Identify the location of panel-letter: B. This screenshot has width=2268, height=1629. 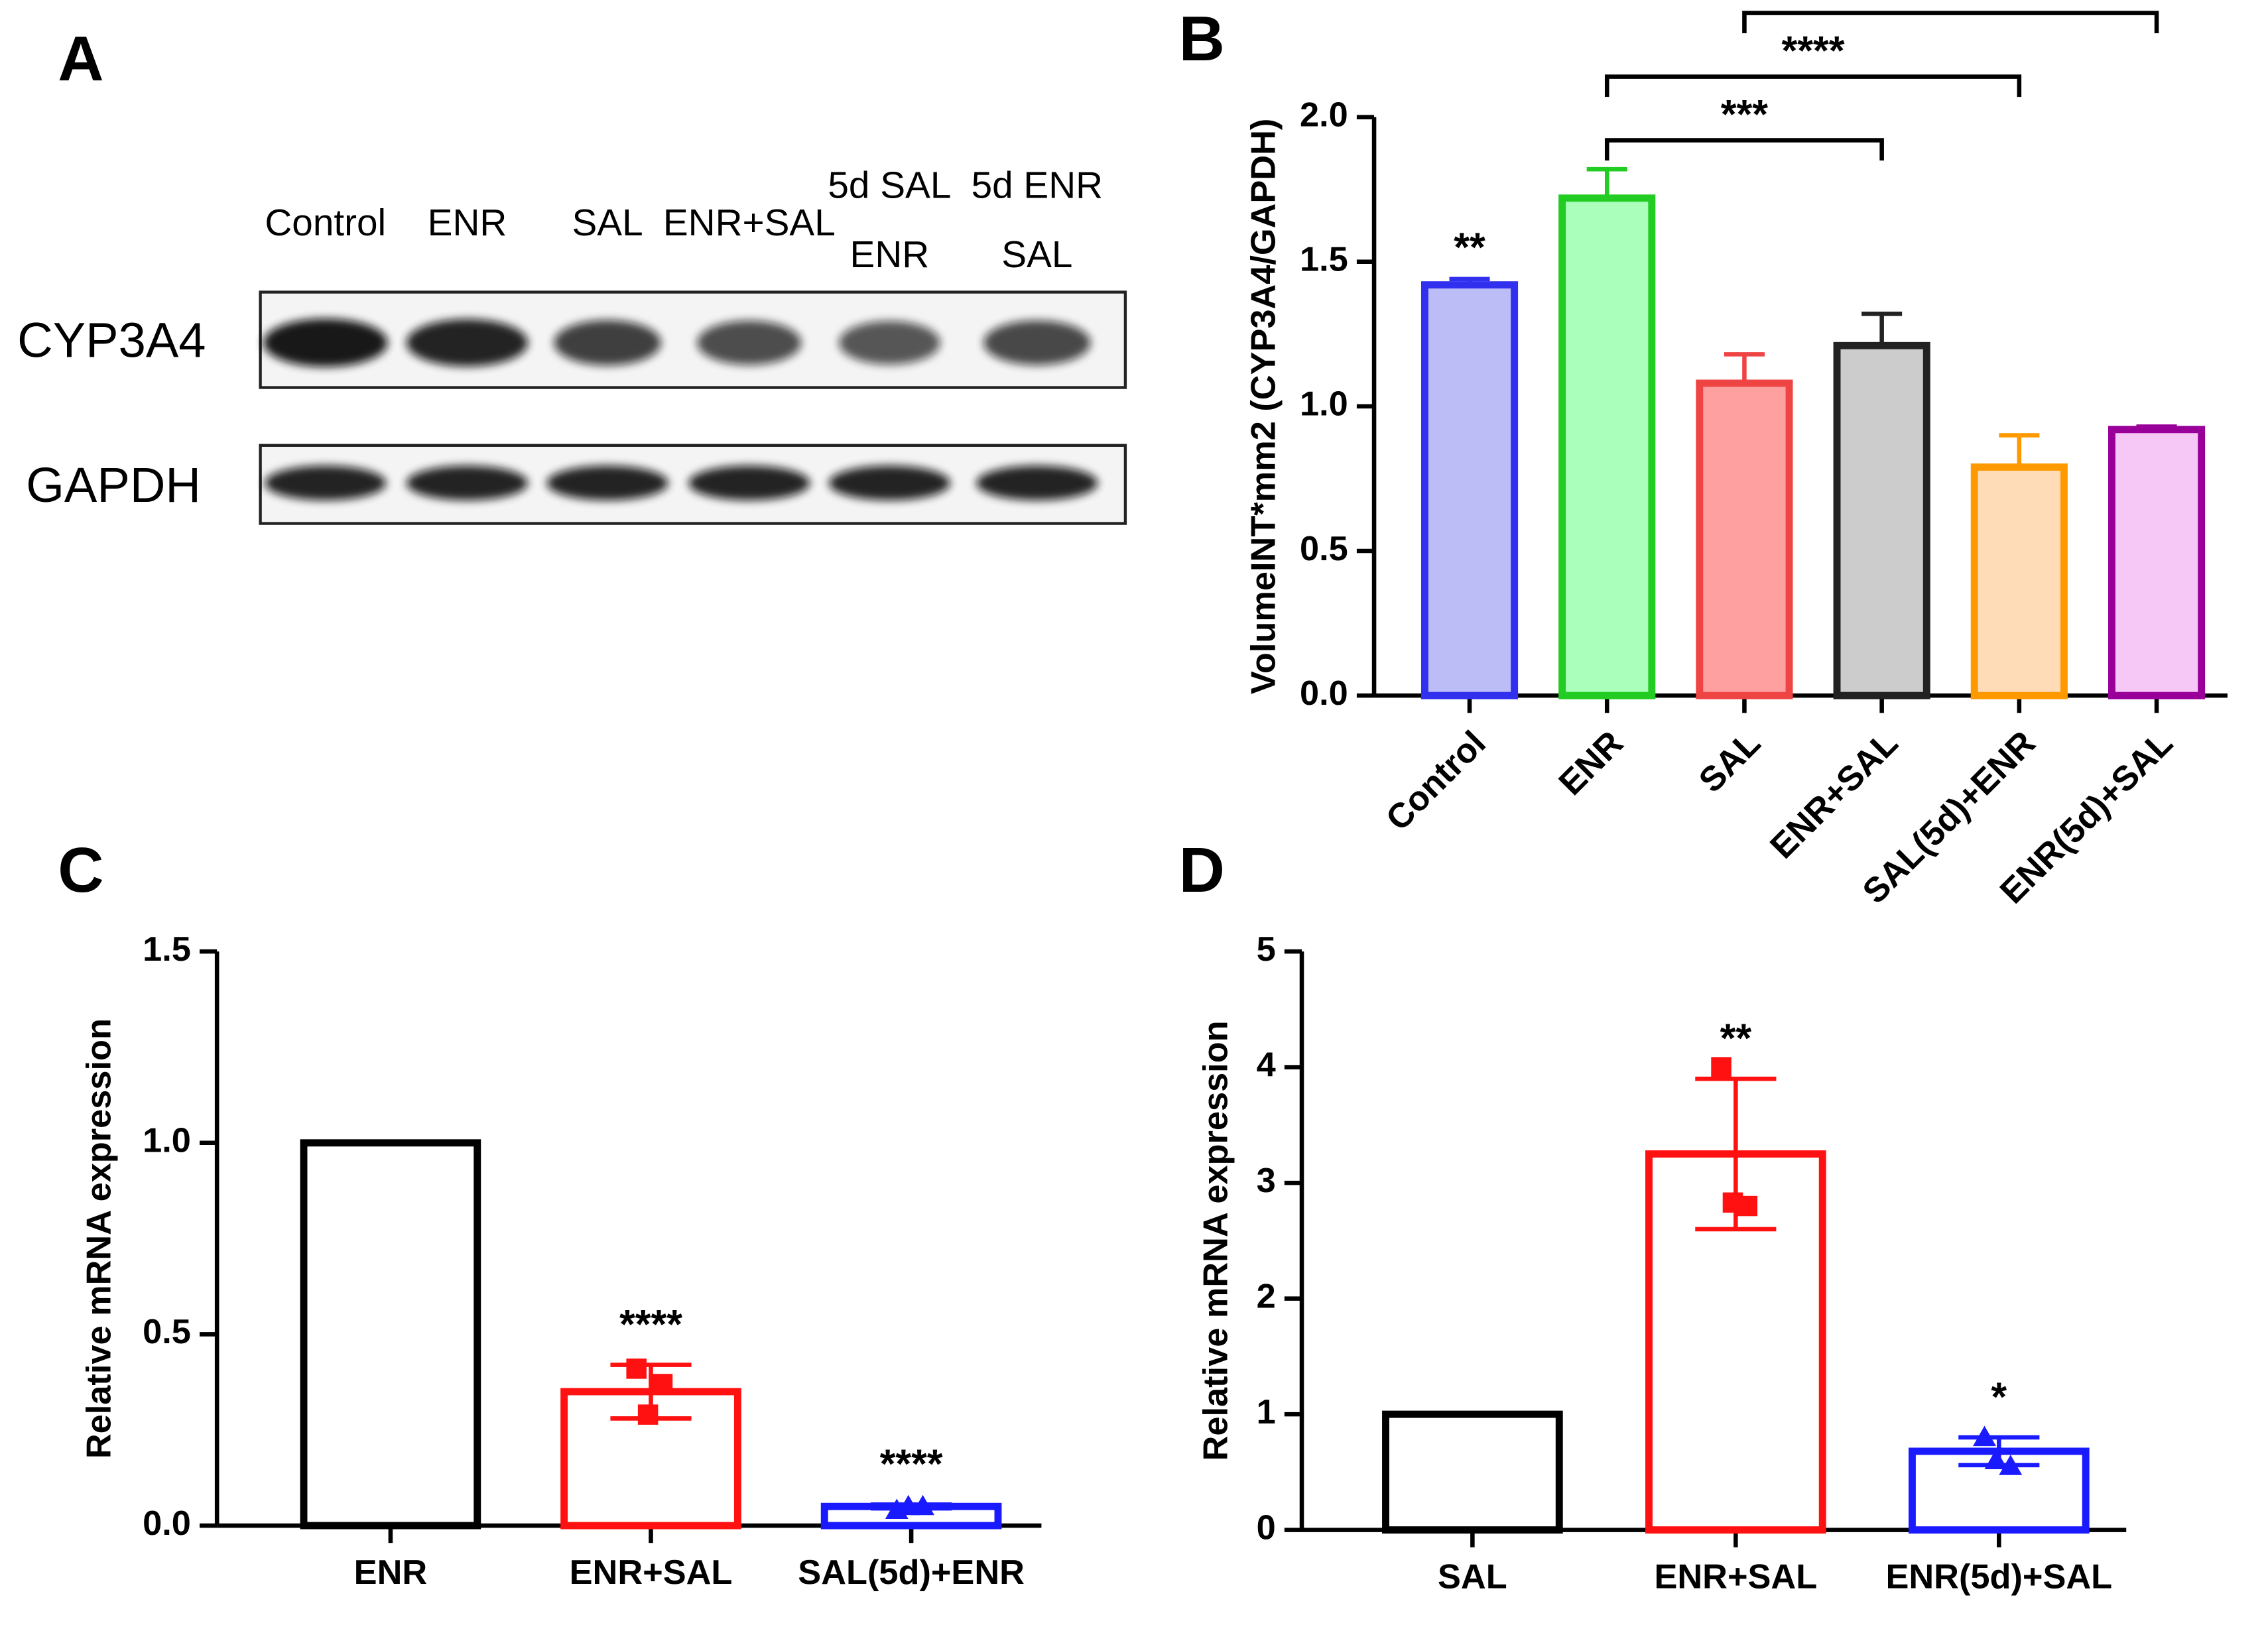
(1202, 38).